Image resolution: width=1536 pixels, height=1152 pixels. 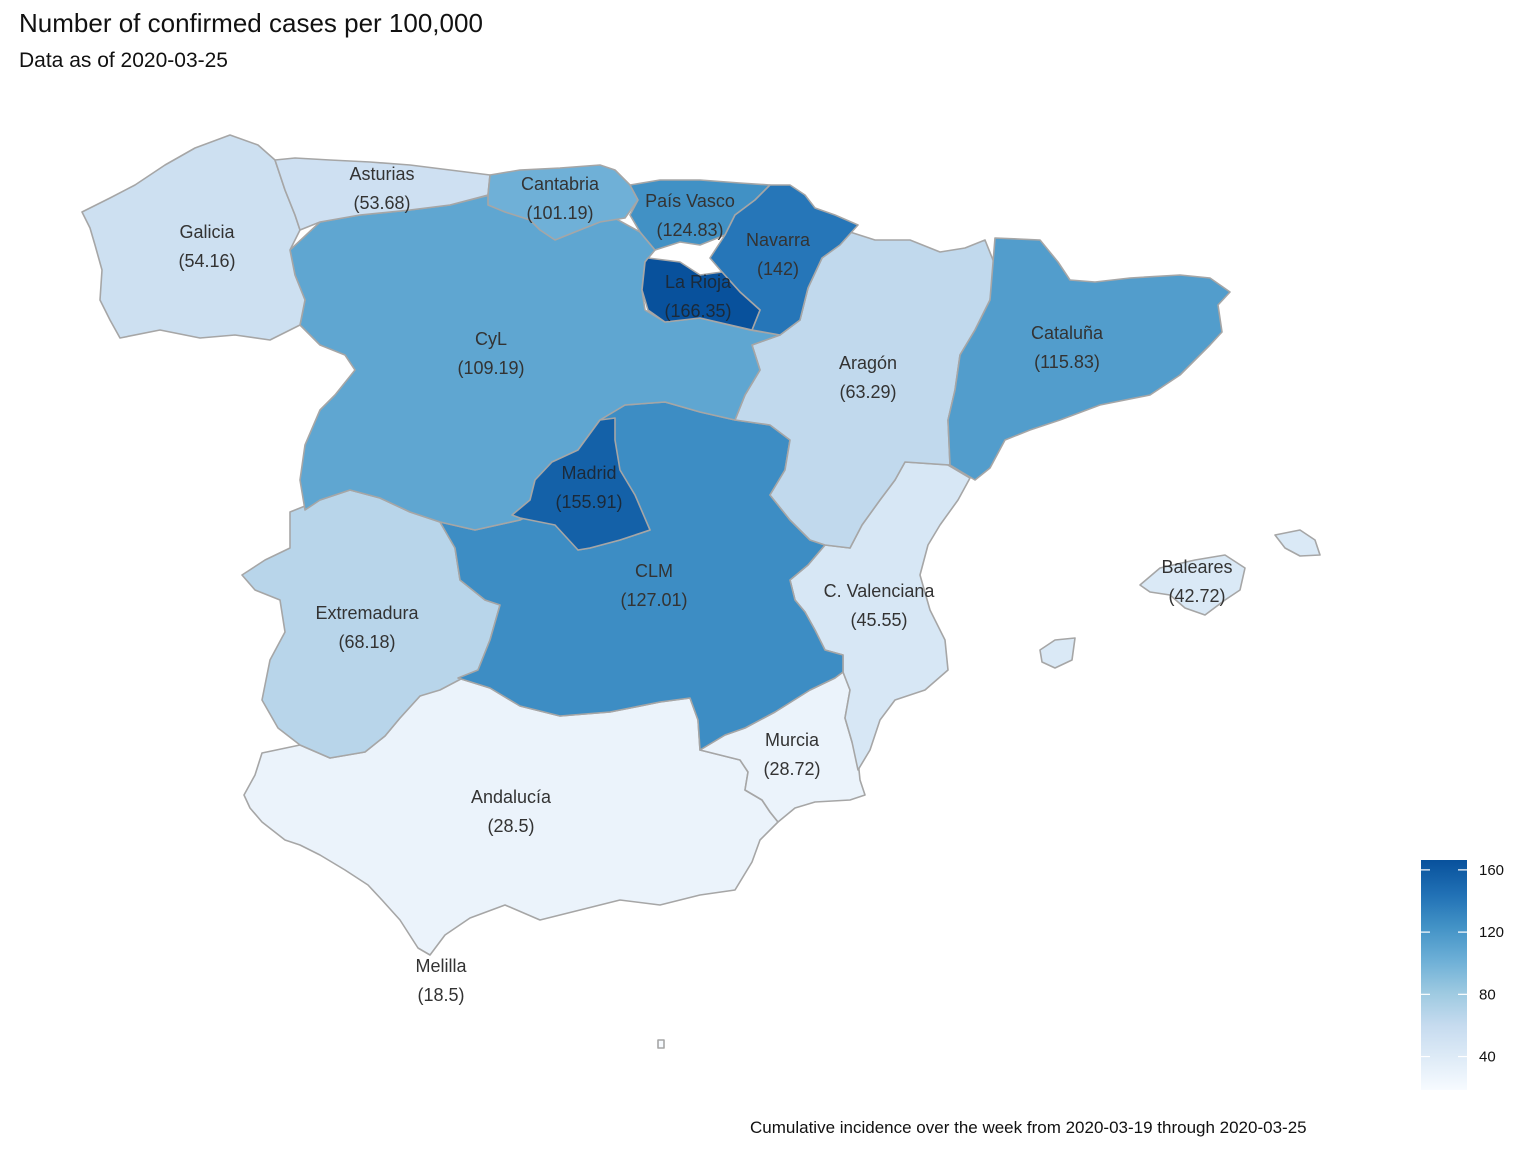 What do you see at coordinates (1067, 362) in the screenshot?
I see `label-cataluna-value: (115.83)` at bounding box center [1067, 362].